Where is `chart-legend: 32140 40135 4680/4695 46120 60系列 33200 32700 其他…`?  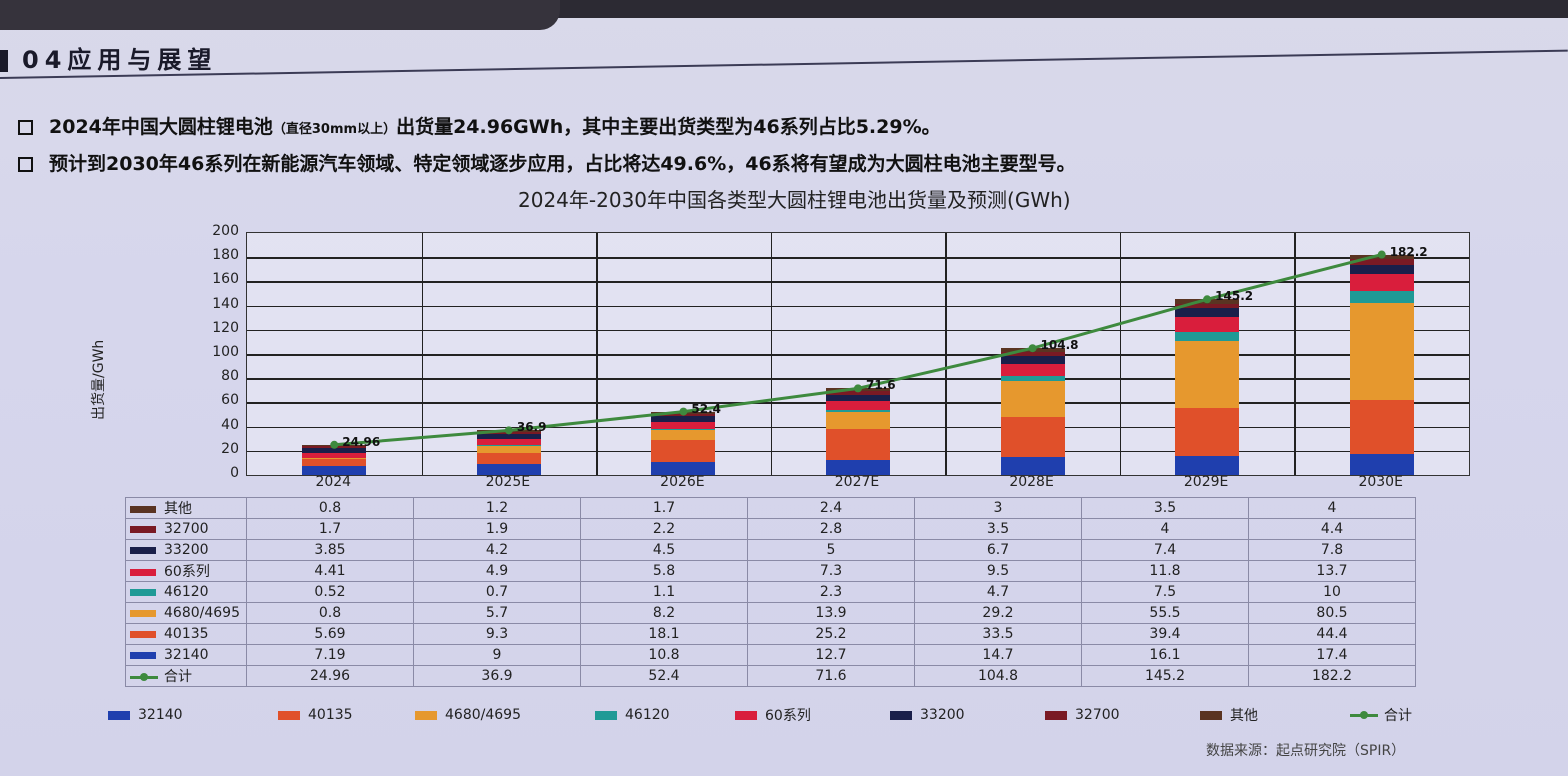 chart-legend: 32140 40135 4680/4695 46120 60系列 33200 32700 其他… is located at coordinates (789, 715).